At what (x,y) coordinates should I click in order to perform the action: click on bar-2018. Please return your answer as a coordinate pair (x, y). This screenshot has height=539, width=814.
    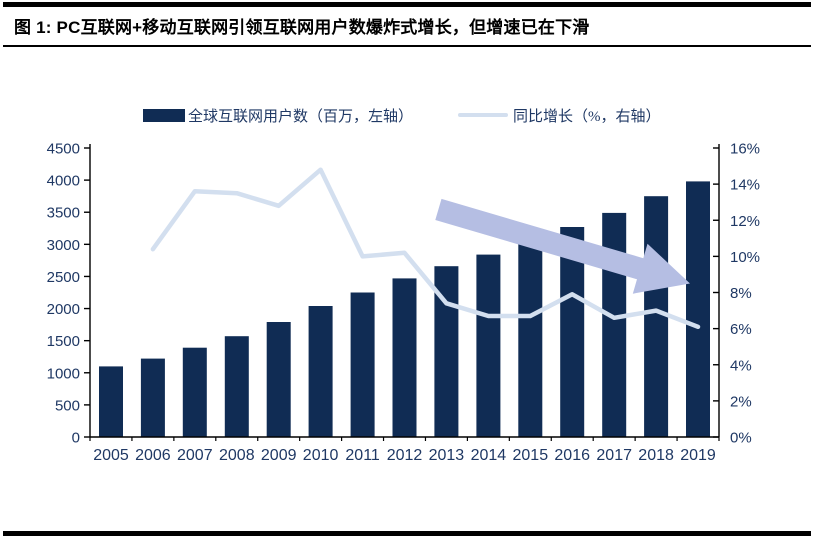
    Looking at the image, I should click on (656, 316).